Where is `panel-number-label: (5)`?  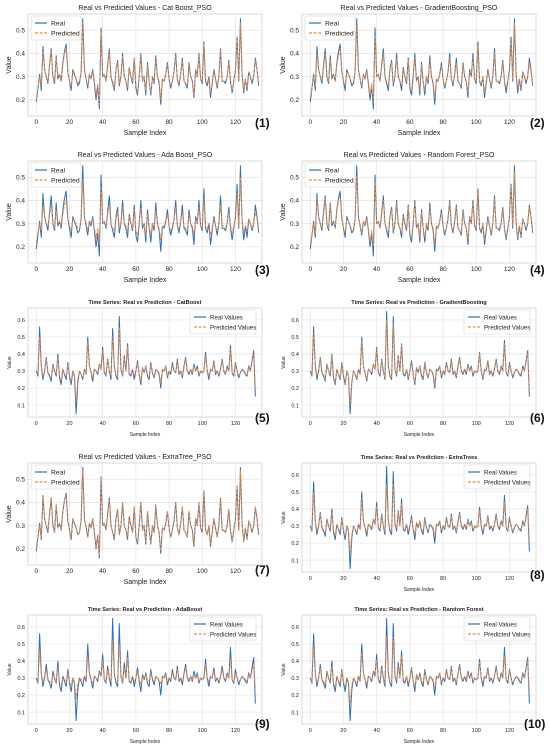
panel-number-label: (5) is located at coordinates (262, 418).